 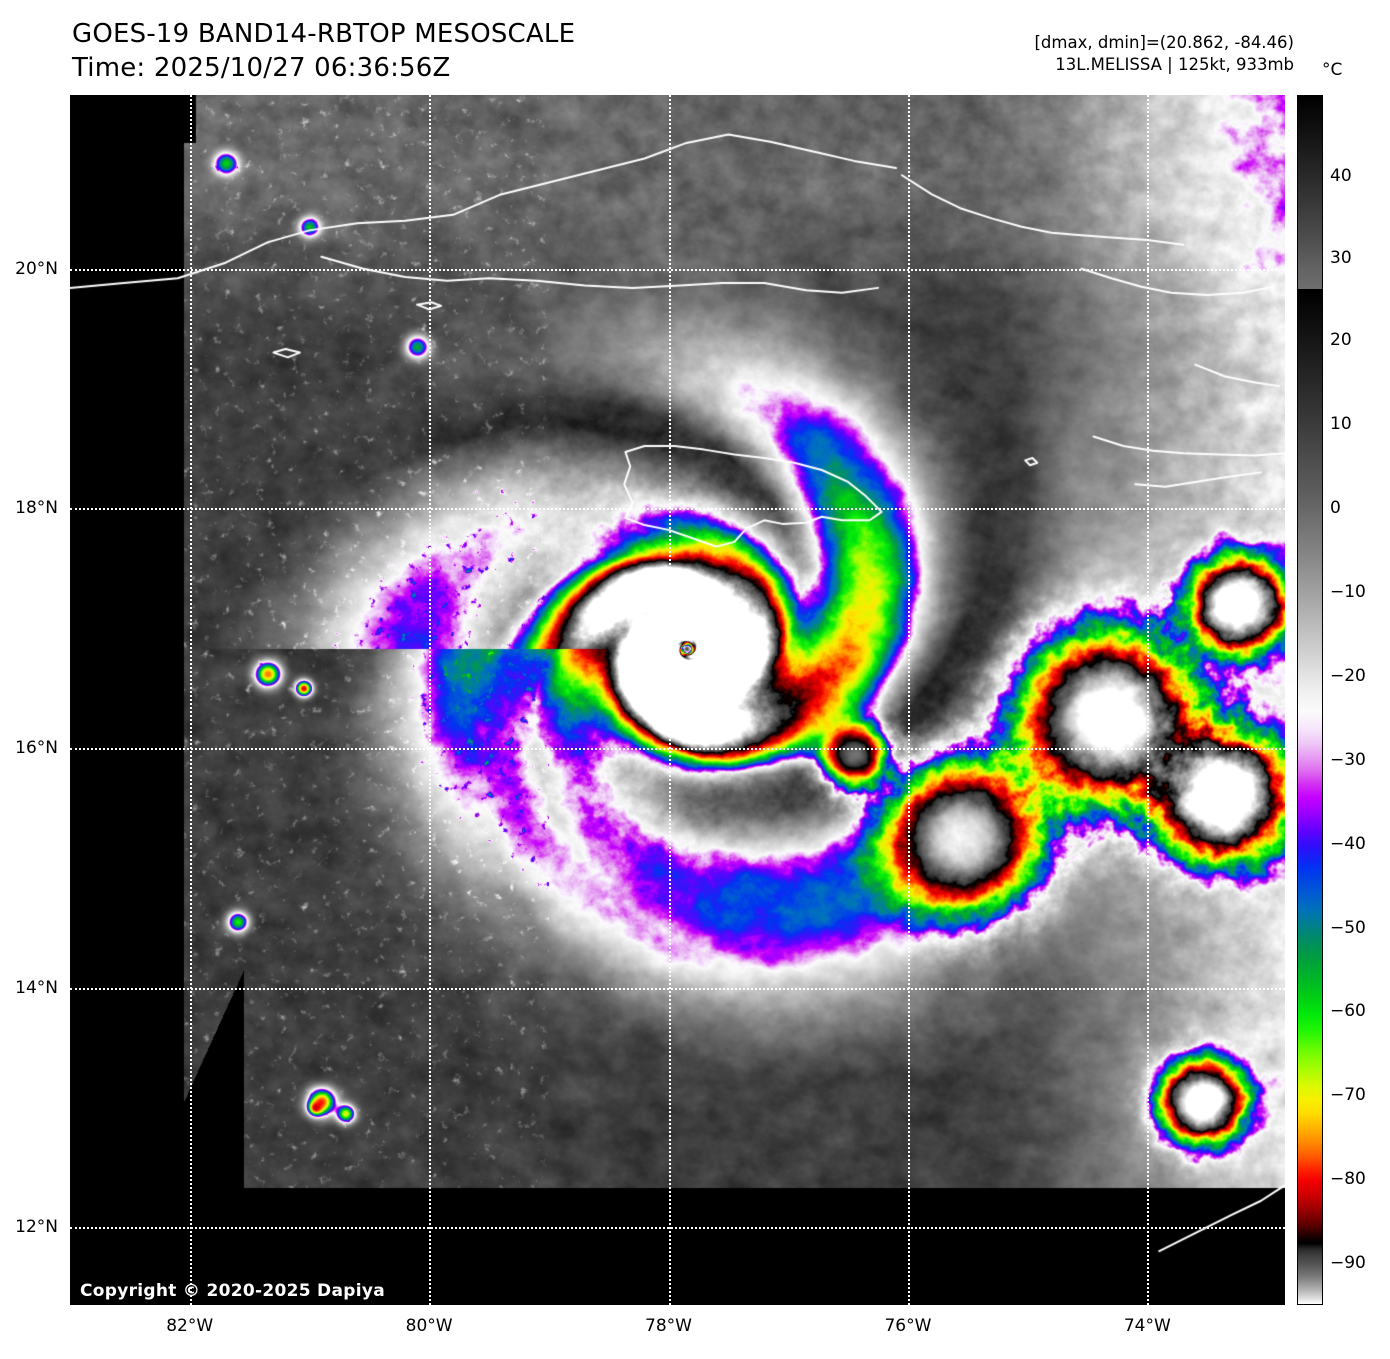 I want to click on colorbar-tick-neg90: −90, so click(x=1348, y=1263).